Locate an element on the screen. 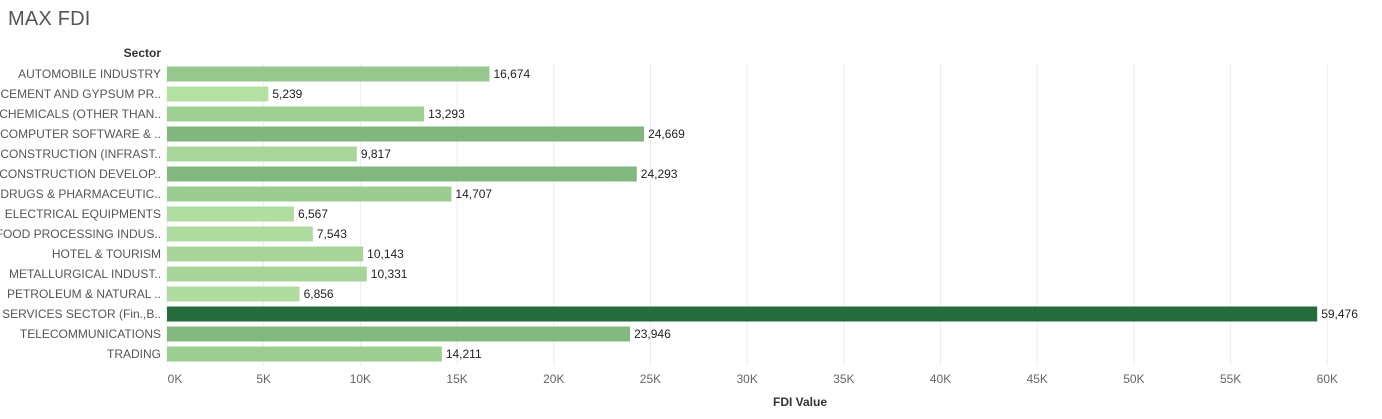 Image resolution: width=1382 pixels, height=419 pixels. y-axis-title: Sector is located at coordinates (142, 53).